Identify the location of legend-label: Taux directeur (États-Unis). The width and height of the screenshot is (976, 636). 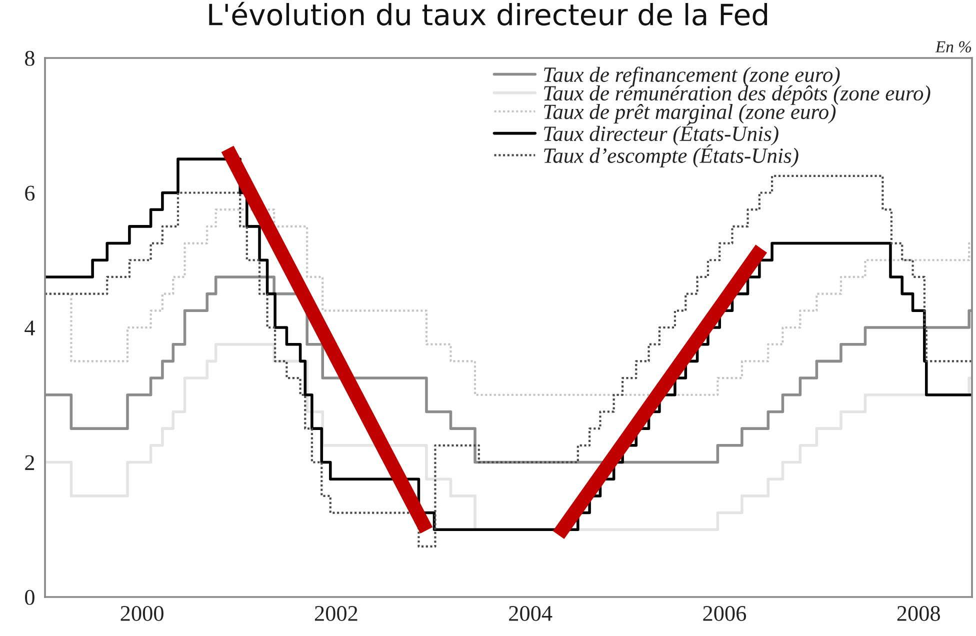
(661, 134).